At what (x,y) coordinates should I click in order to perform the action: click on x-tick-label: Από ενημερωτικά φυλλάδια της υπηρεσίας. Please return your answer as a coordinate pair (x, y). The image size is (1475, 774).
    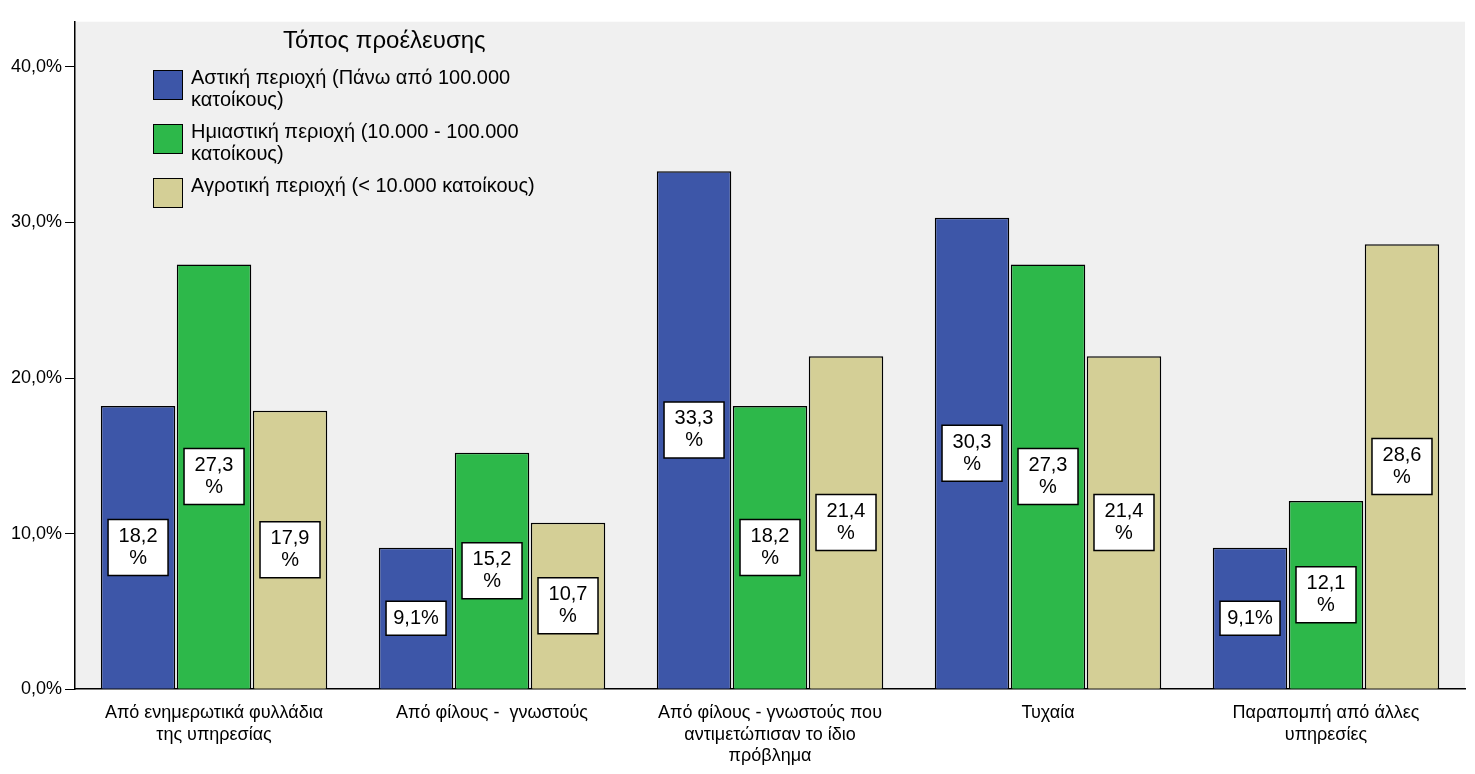
    Looking at the image, I should click on (214, 722).